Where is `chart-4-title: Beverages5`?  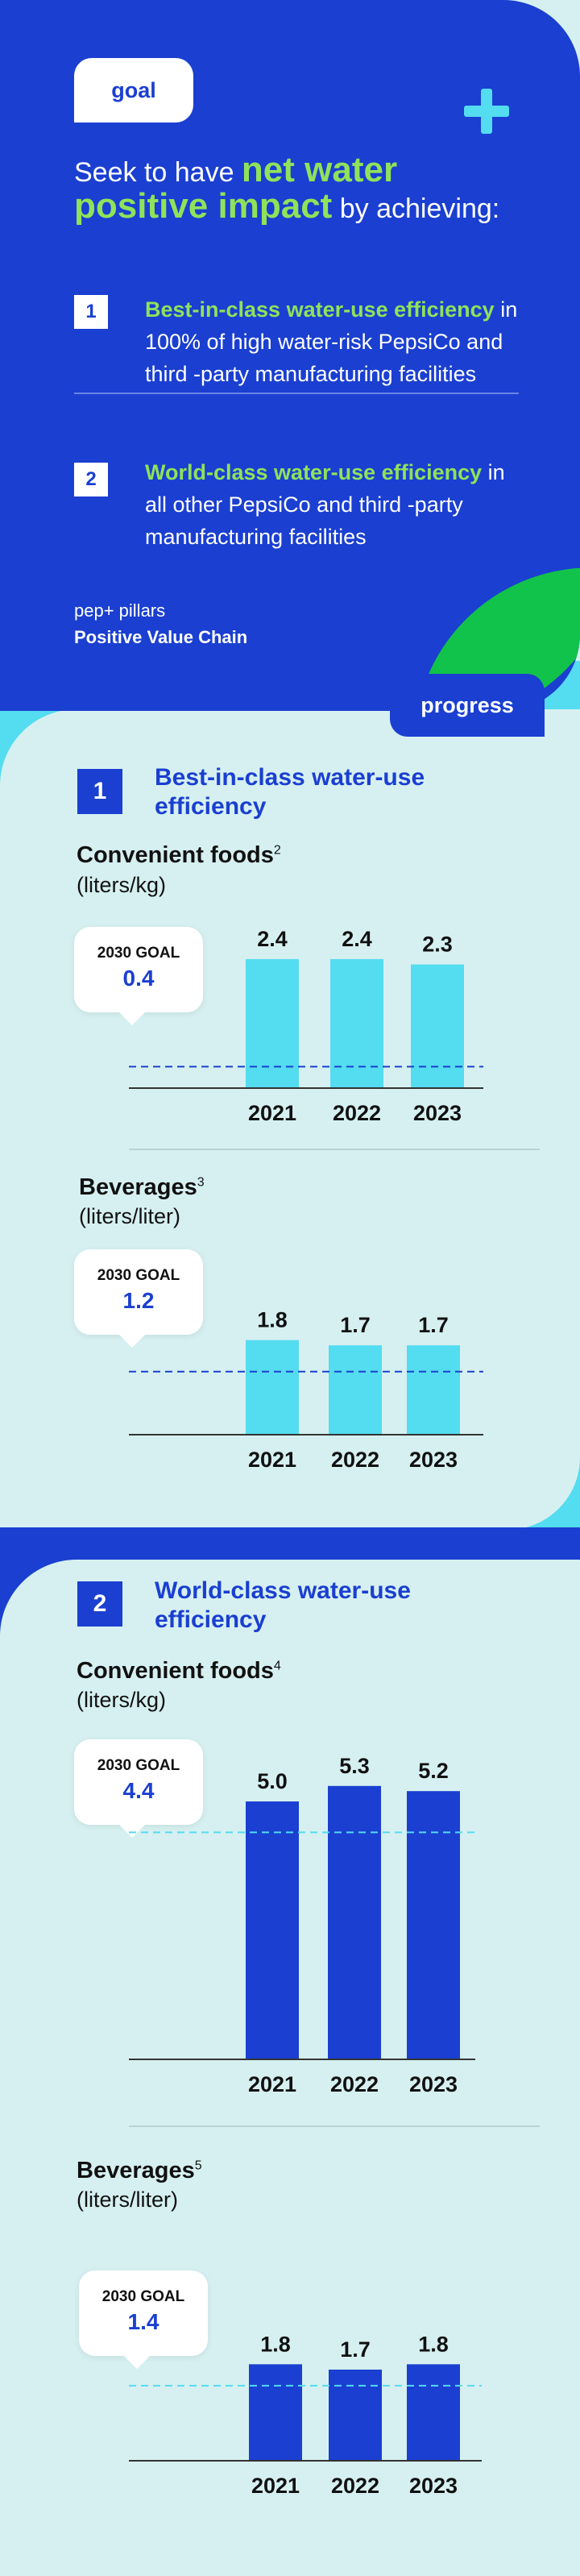
chart-4-title: Beverages5 is located at coordinates (139, 2171).